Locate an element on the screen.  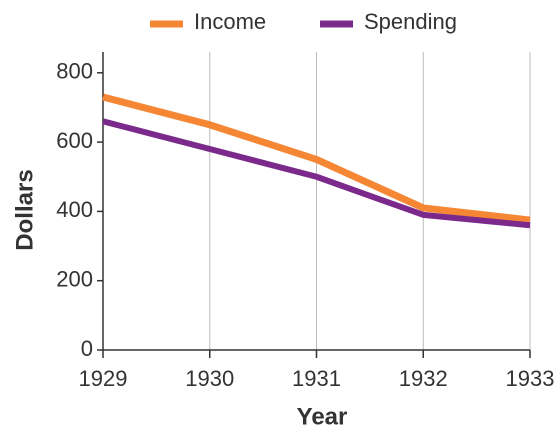
x-tick-label: 1930 is located at coordinates (209, 378).